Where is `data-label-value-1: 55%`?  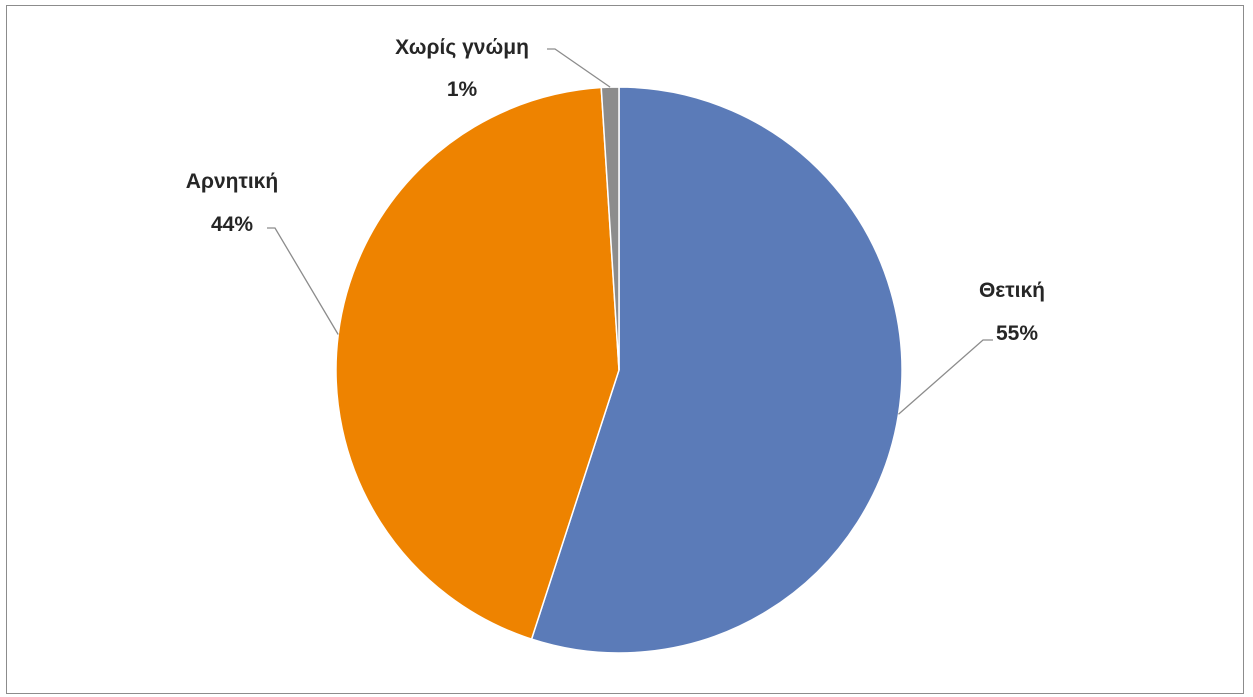
data-label-value-1: 55% is located at coordinates (1017, 333).